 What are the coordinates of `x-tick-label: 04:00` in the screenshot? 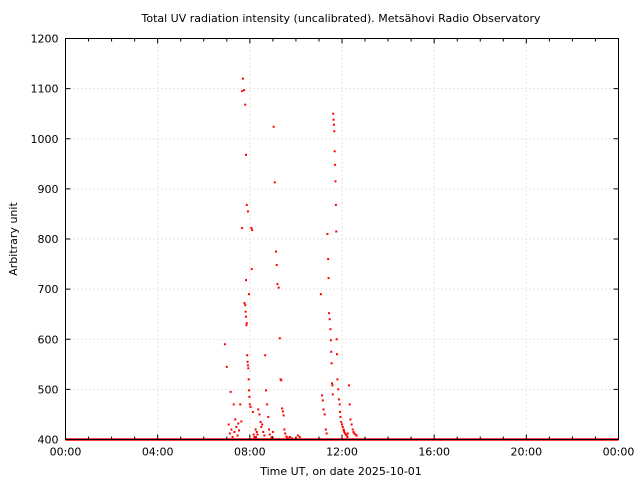 It's located at (158, 452).